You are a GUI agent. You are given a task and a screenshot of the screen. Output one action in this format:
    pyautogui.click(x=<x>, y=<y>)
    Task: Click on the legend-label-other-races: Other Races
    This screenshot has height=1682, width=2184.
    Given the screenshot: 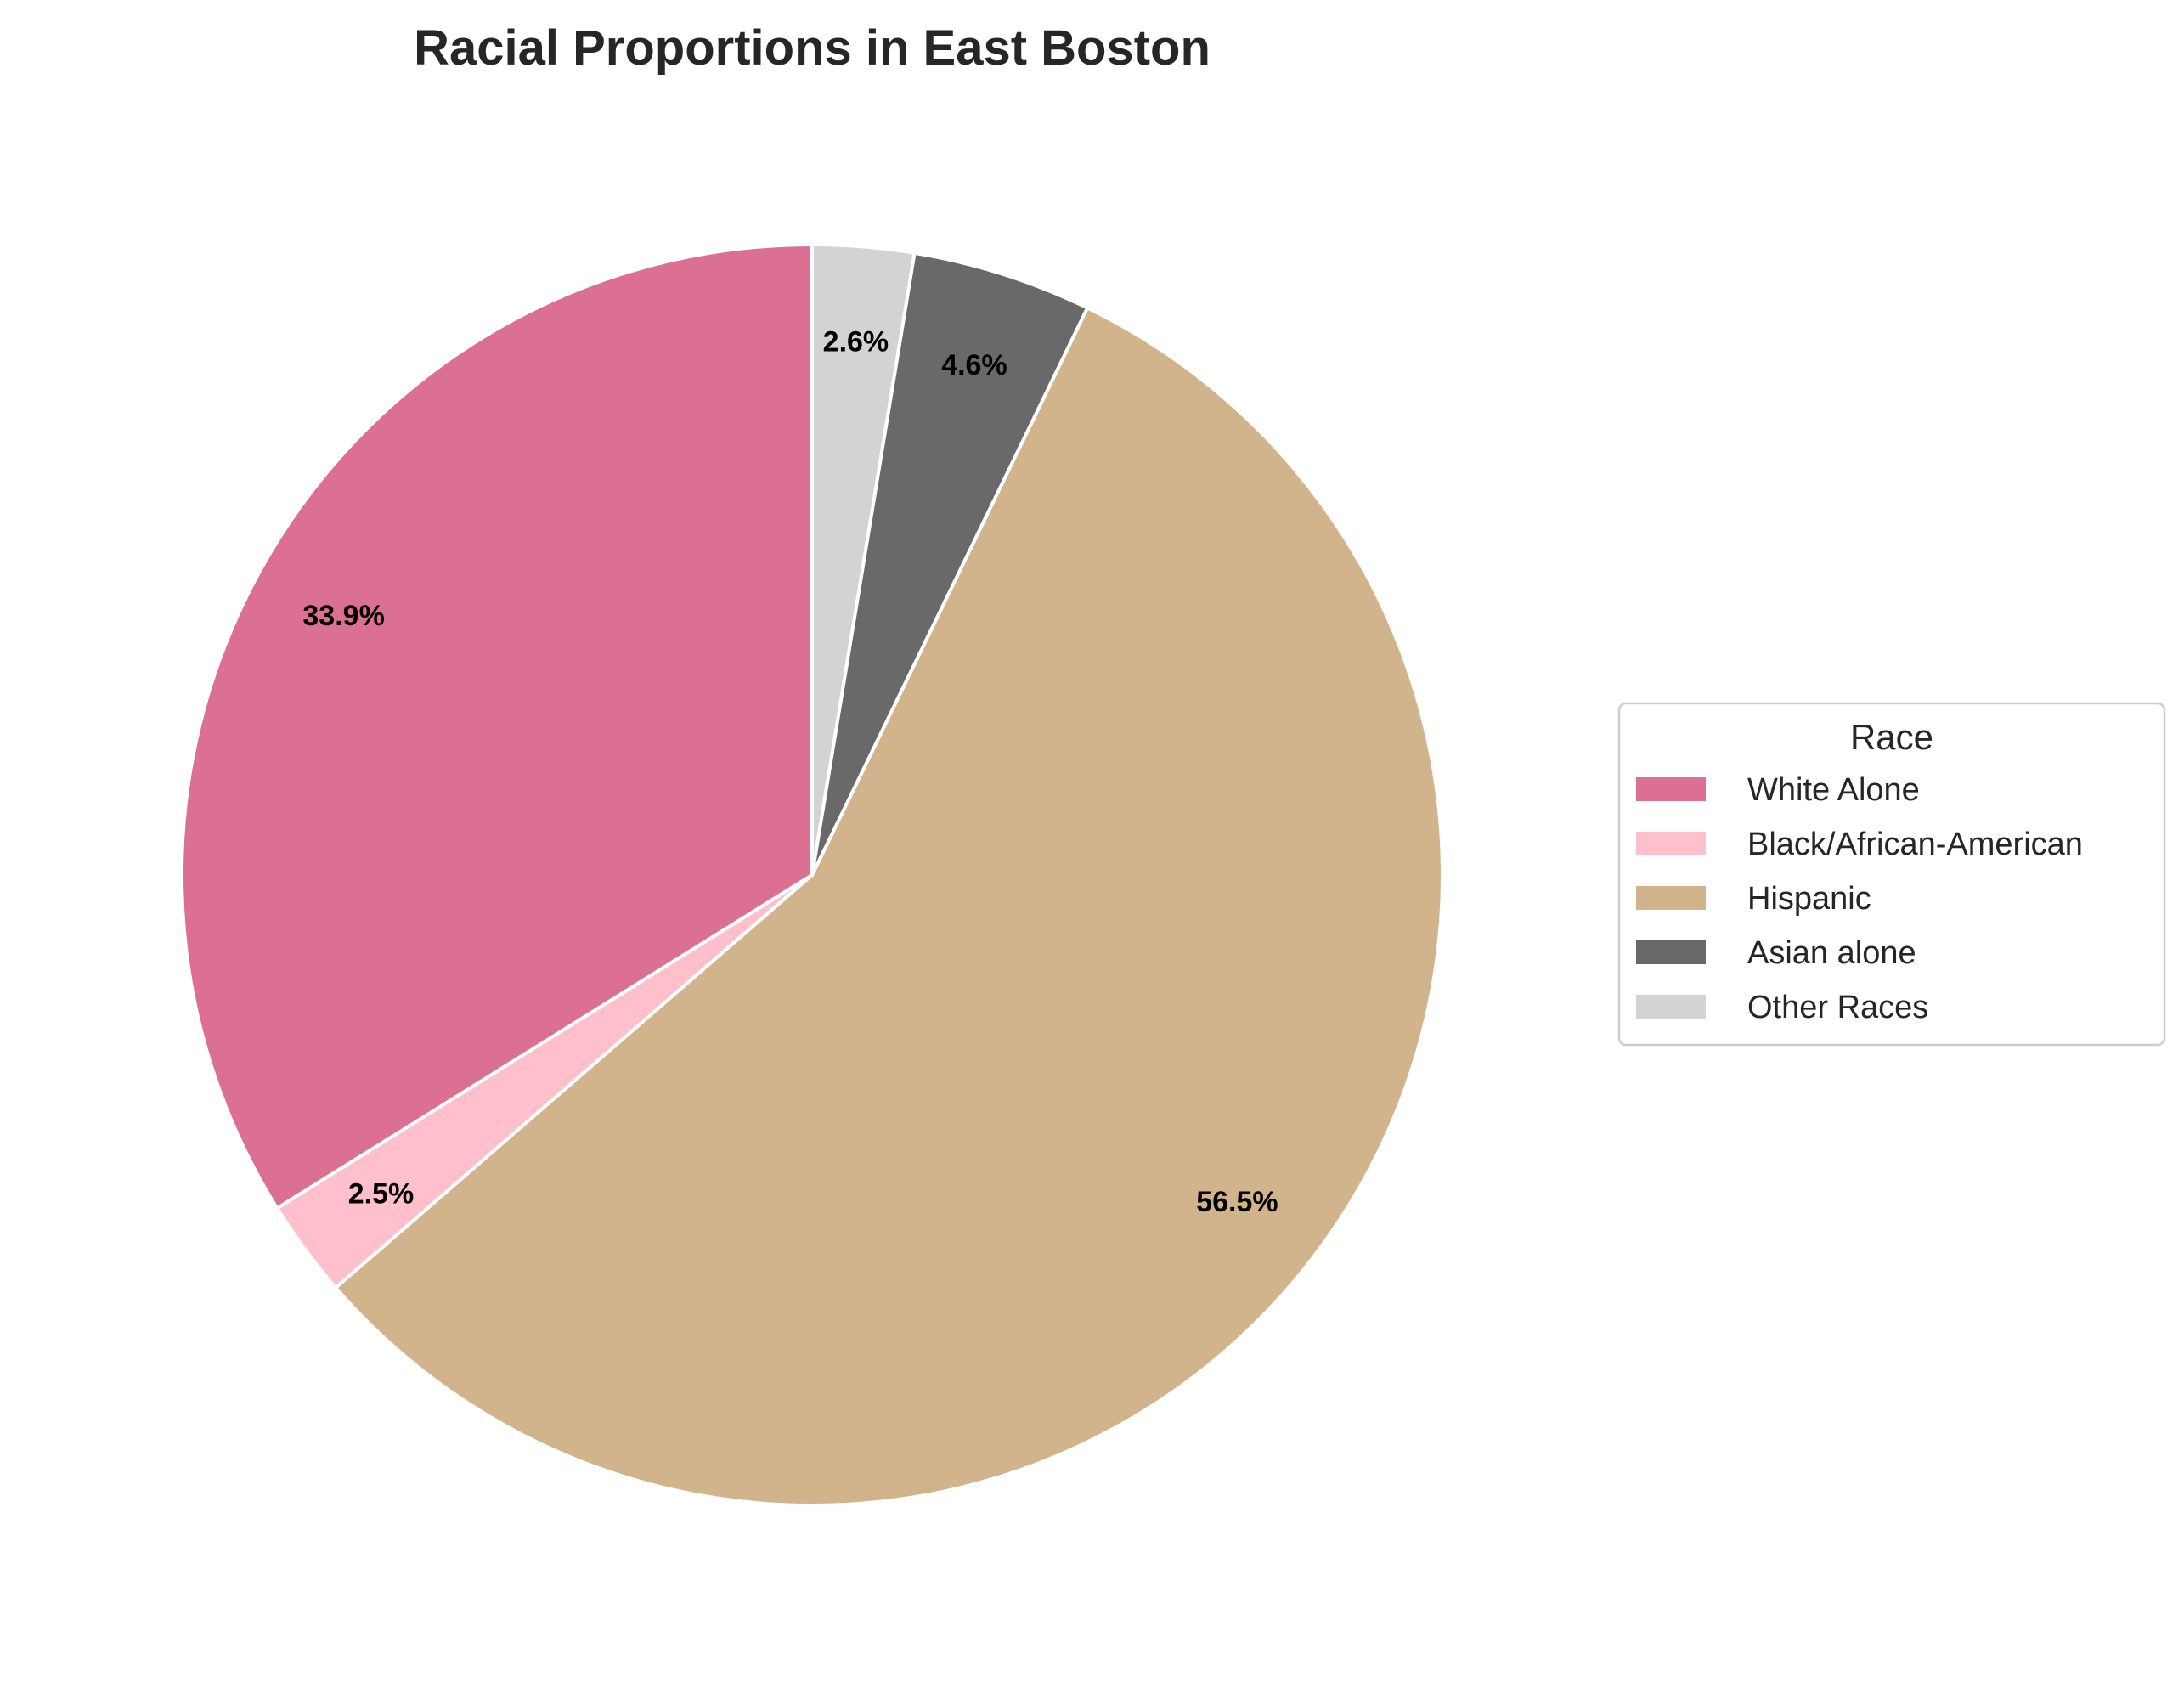 What is the action you would take?
    pyautogui.click(x=1837, y=1008)
    